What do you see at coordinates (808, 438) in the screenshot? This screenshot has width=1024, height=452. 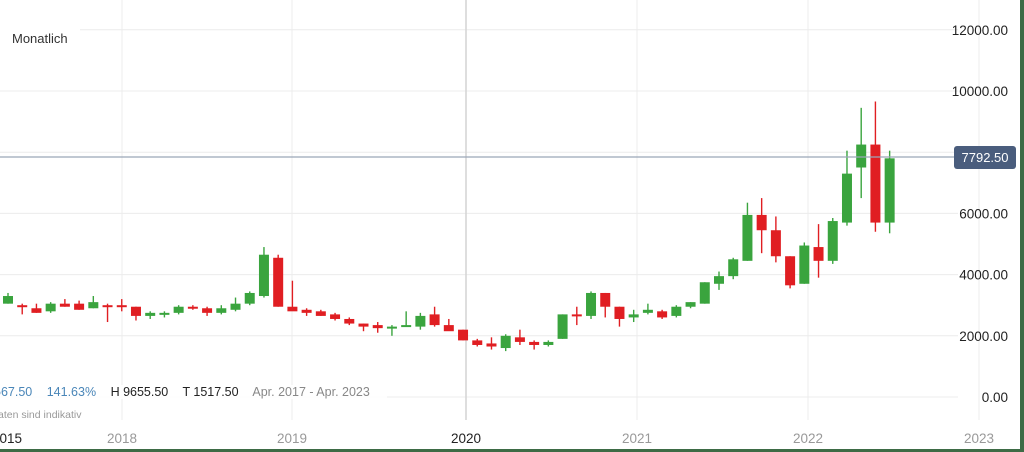 I see `x-tick-label: 2022` at bounding box center [808, 438].